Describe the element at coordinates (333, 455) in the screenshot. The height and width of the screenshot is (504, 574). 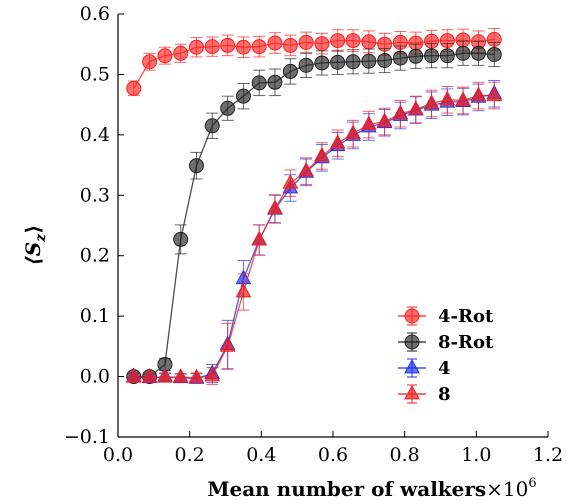
I see `x-tick-label: 0.6` at that location.